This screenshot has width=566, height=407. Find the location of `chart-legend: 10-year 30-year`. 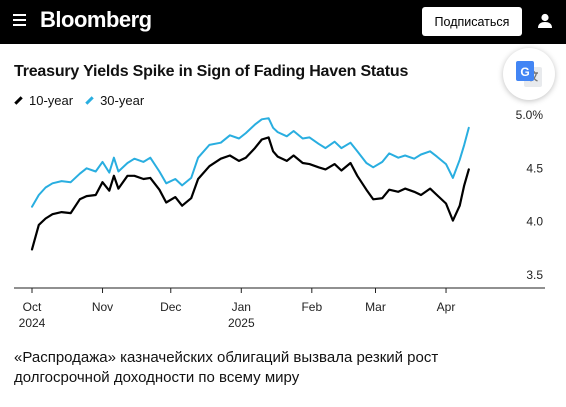

chart-legend: 10-year 30-year is located at coordinates (85, 100).